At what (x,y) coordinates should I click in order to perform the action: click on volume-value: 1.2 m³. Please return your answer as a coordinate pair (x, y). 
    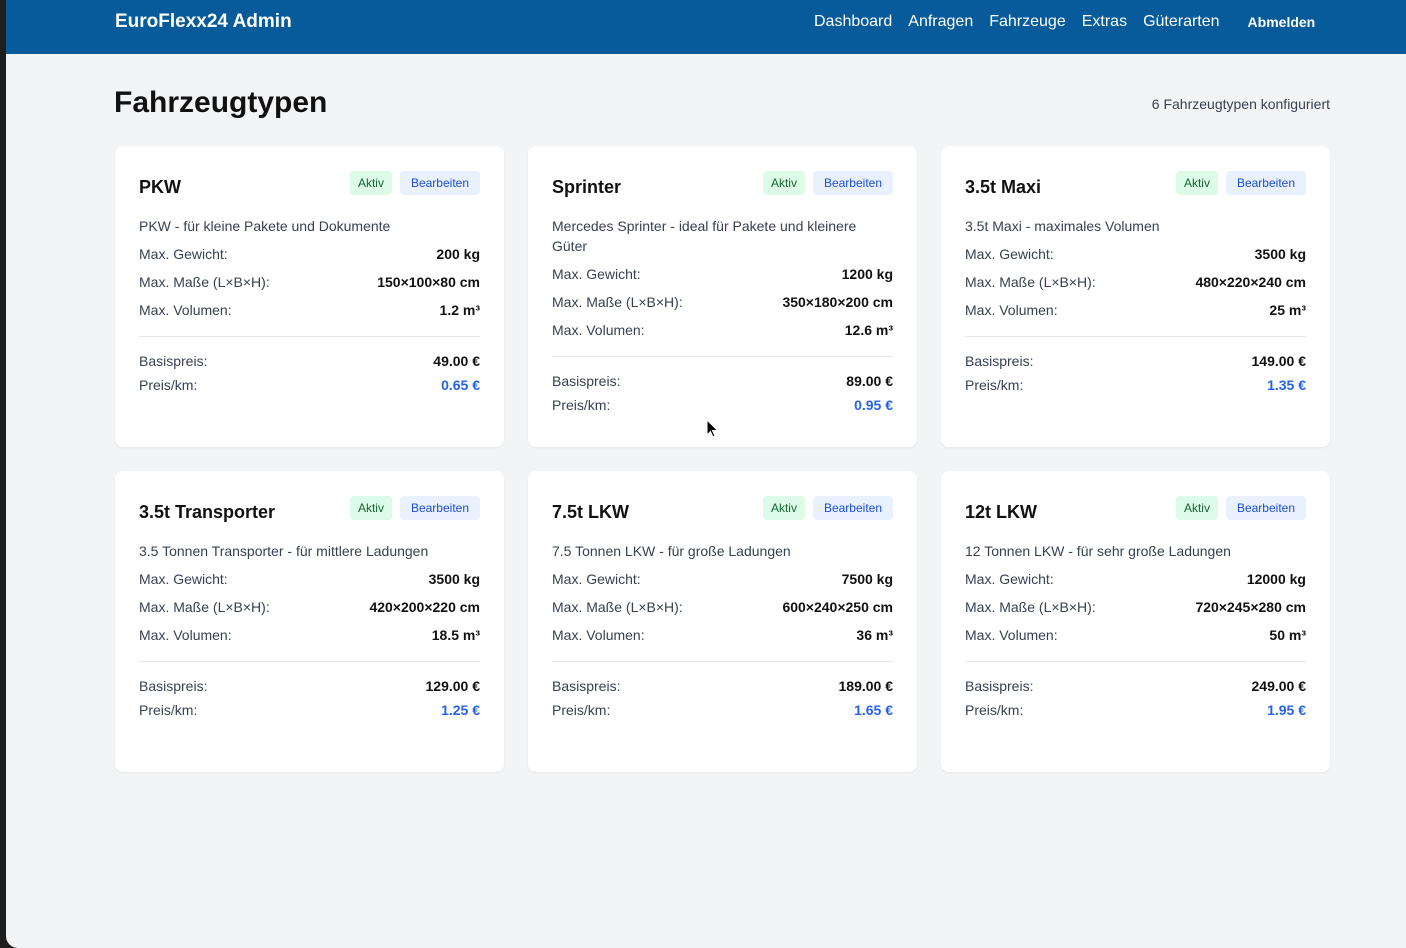
    Looking at the image, I should click on (459, 310).